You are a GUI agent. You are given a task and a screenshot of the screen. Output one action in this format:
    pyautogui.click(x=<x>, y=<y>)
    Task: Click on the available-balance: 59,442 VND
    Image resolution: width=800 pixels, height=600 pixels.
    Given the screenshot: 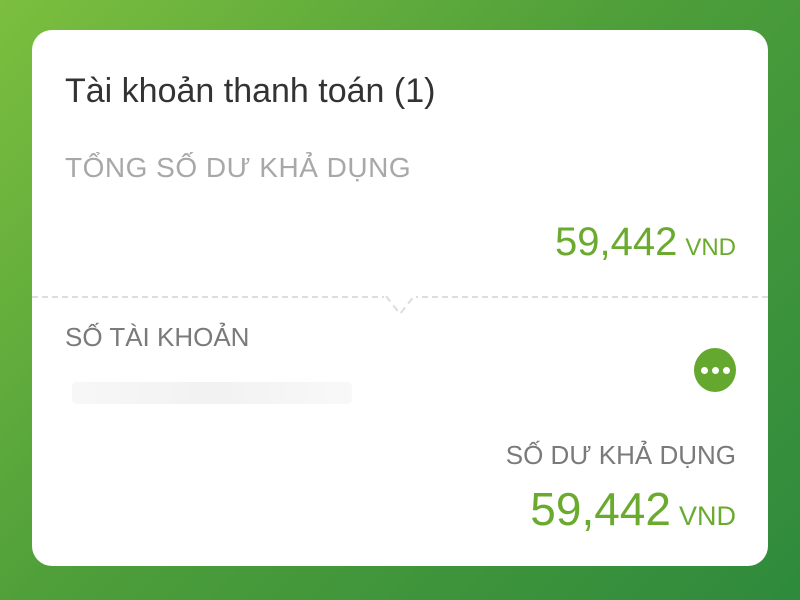 What is the action you would take?
    pyautogui.click(x=633, y=509)
    